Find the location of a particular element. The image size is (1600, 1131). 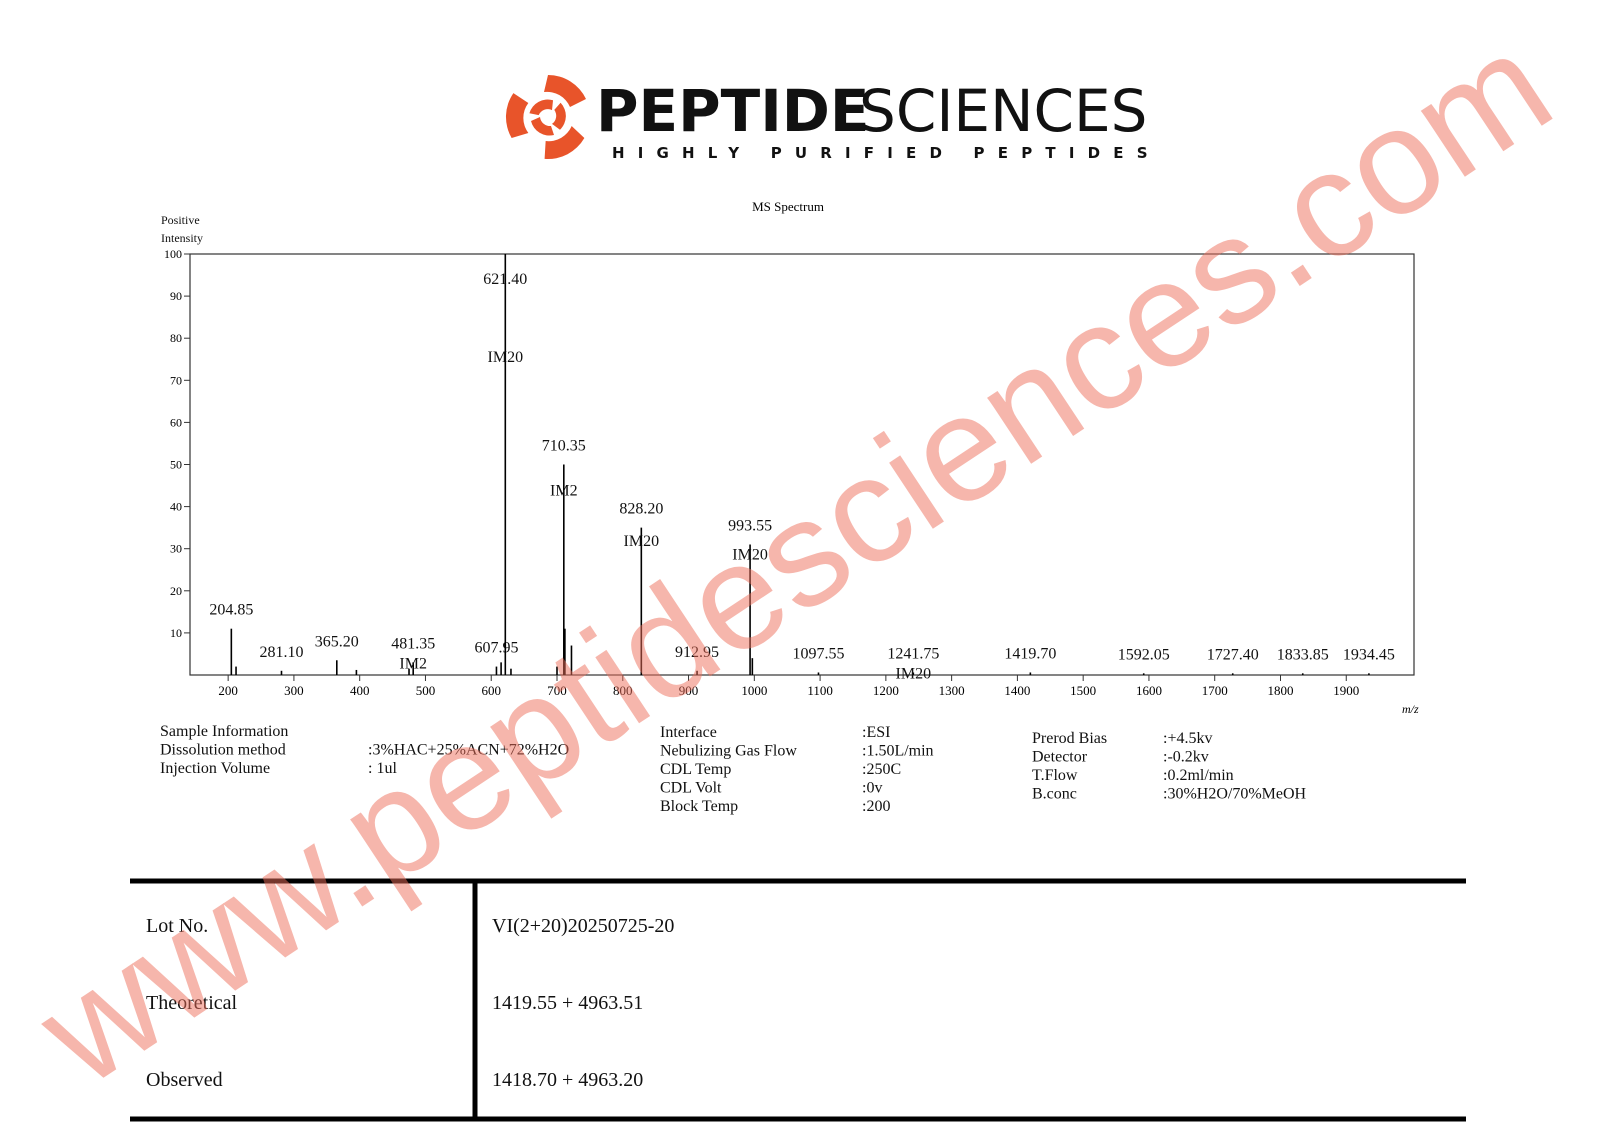

y-tick-label: 50 is located at coordinates (176, 465).